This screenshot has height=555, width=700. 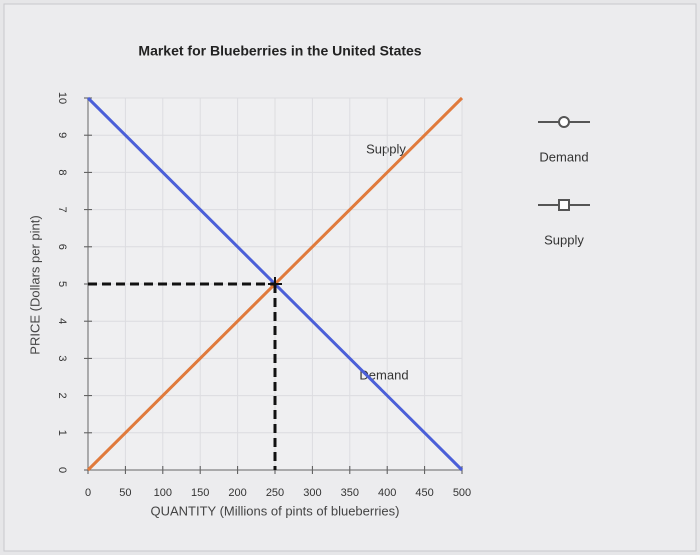 What do you see at coordinates (462, 493) in the screenshot?
I see `x-tick-label: 500` at bounding box center [462, 493].